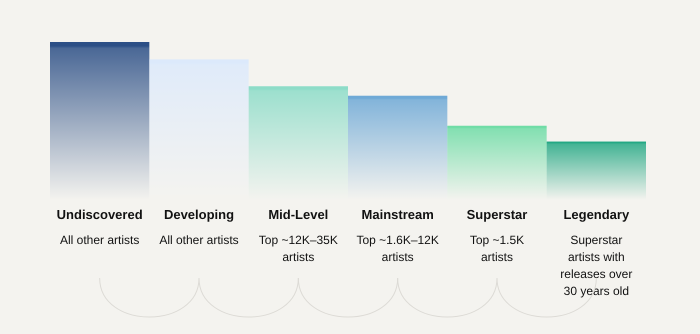  What do you see at coordinates (596, 265) in the screenshot?
I see `text: Superstar artists with releases over 30 years old` at bounding box center [596, 265].